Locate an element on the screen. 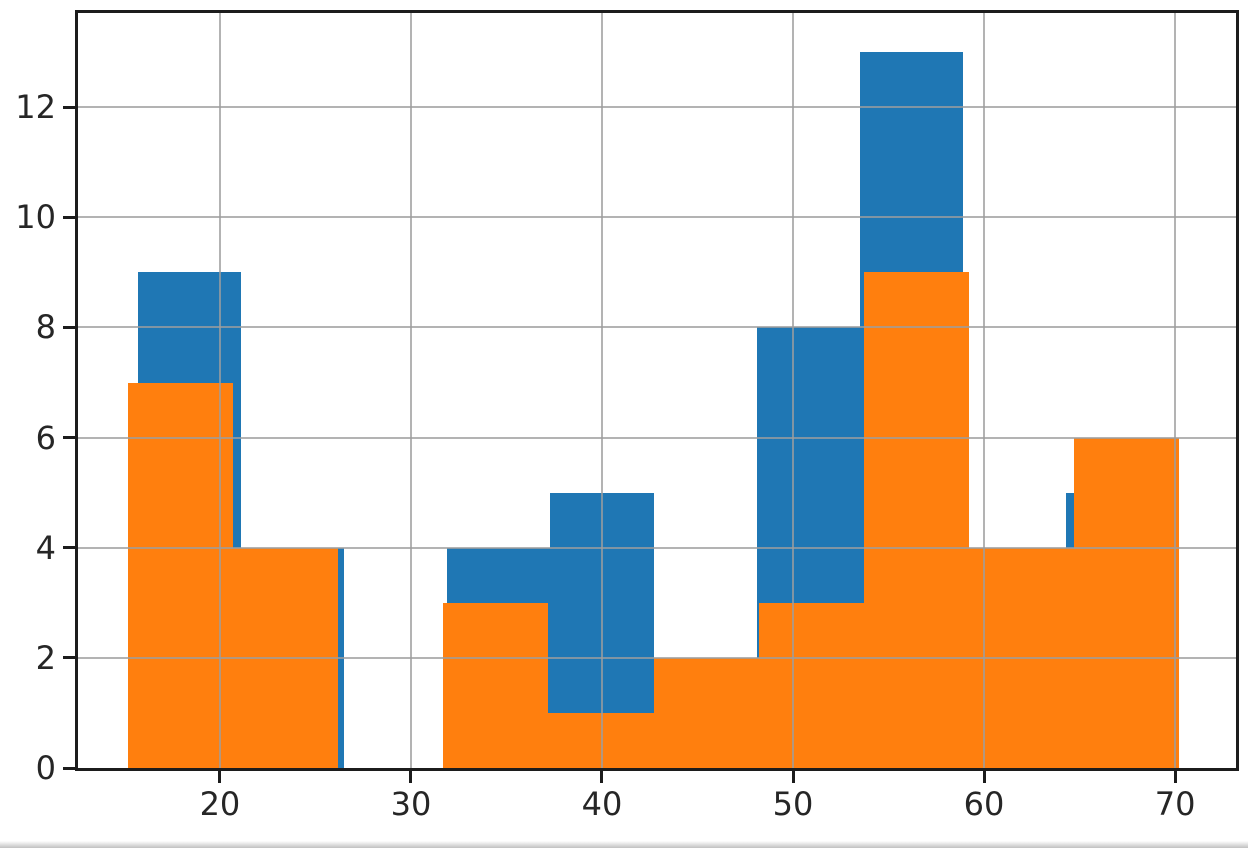  hist-bar-orange-histogram-bin1 is located at coordinates (181, 575).